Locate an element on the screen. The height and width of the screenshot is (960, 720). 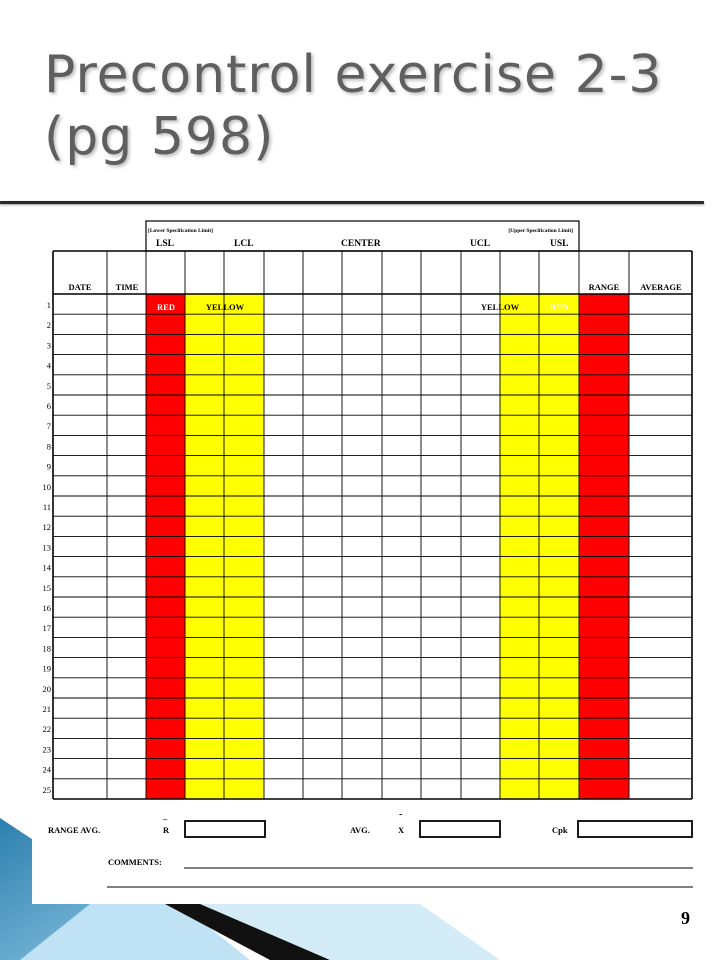
row-number: 13 is located at coordinates (47, 547).